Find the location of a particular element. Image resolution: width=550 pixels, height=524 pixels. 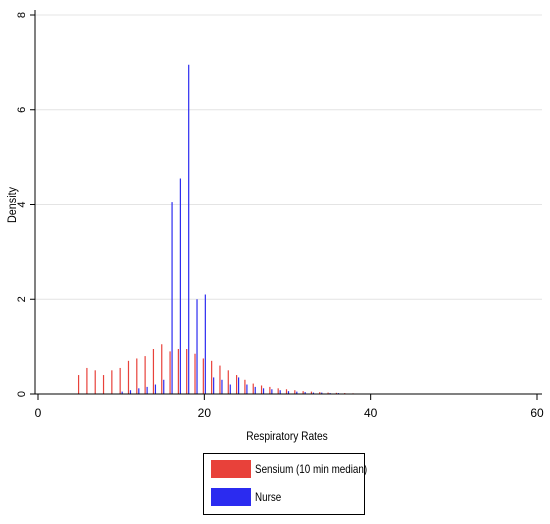

legend-label-sensium: Sensium (10 min median) is located at coordinates (311, 469).